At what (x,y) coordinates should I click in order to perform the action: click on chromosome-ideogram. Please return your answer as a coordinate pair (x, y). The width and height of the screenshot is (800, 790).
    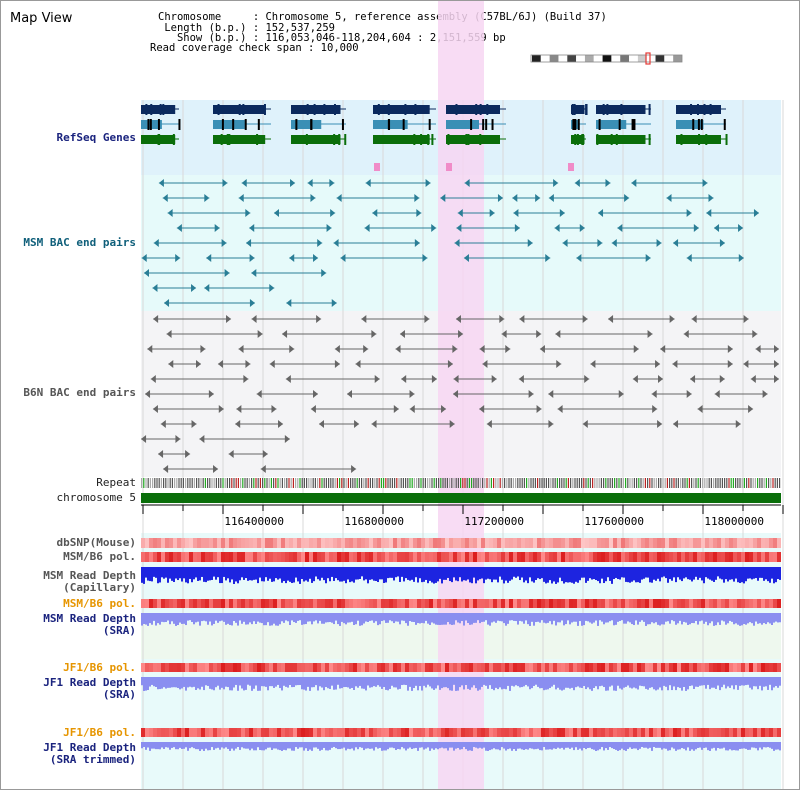
    Looking at the image, I should click on (609, 59).